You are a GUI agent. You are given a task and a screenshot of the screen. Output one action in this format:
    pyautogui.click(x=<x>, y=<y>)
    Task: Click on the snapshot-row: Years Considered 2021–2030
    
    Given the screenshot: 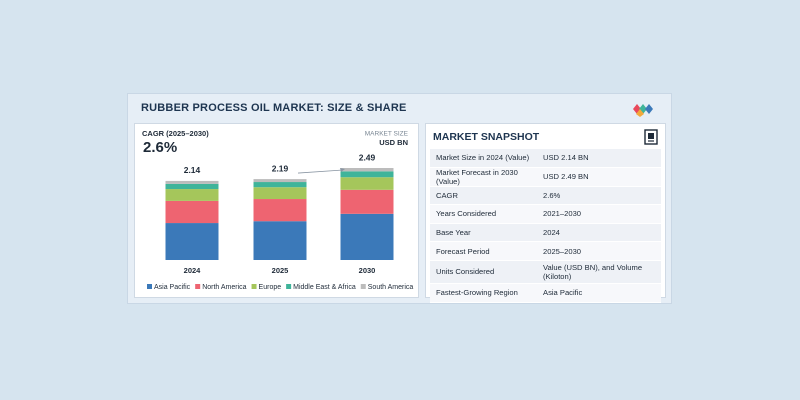 What is the action you would take?
    pyautogui.click(x=545, y=214)
    